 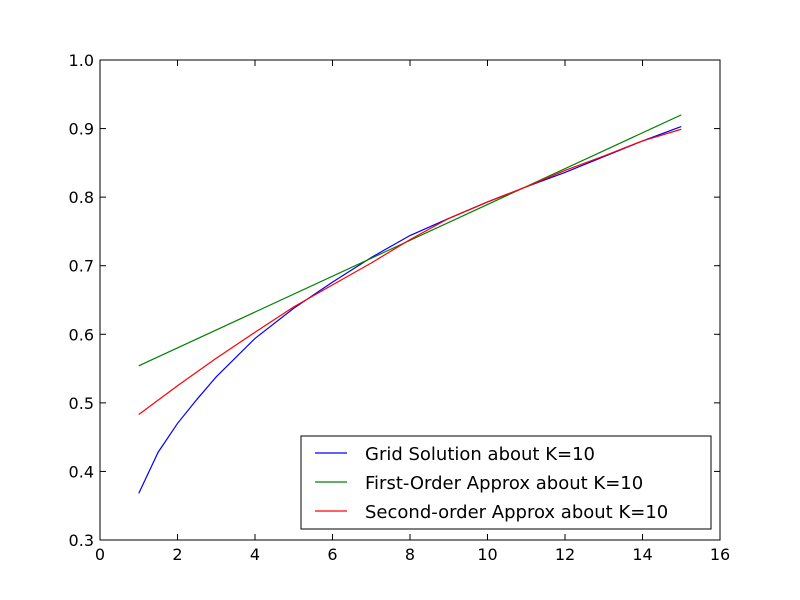 I want to click on x-tick-label: 16, so click(x=720, y=554).